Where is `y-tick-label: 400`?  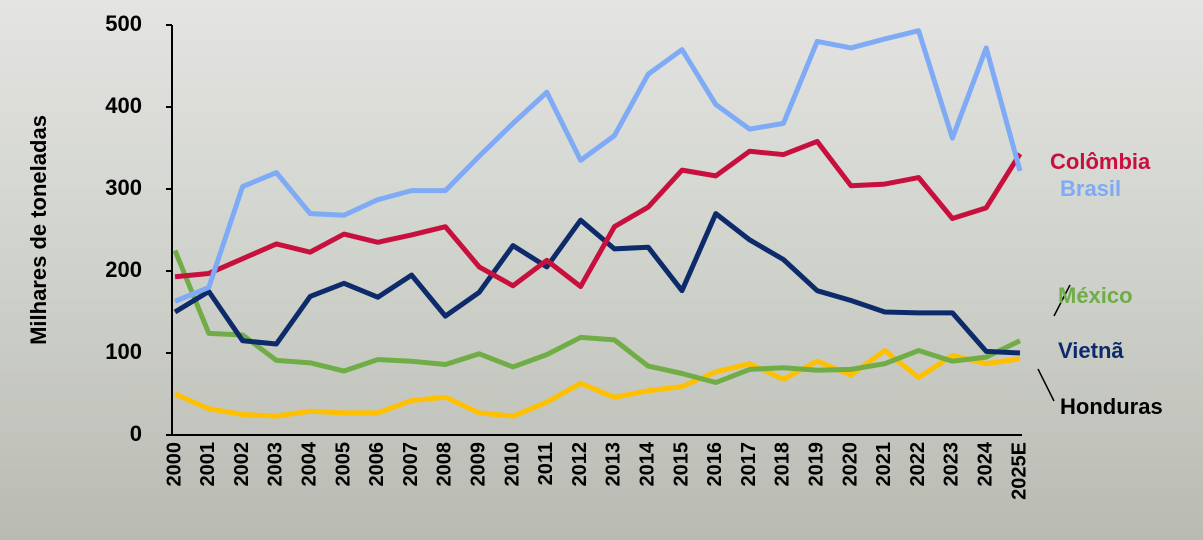
y-tick-label: 400 is located at coordinates (123, 105).